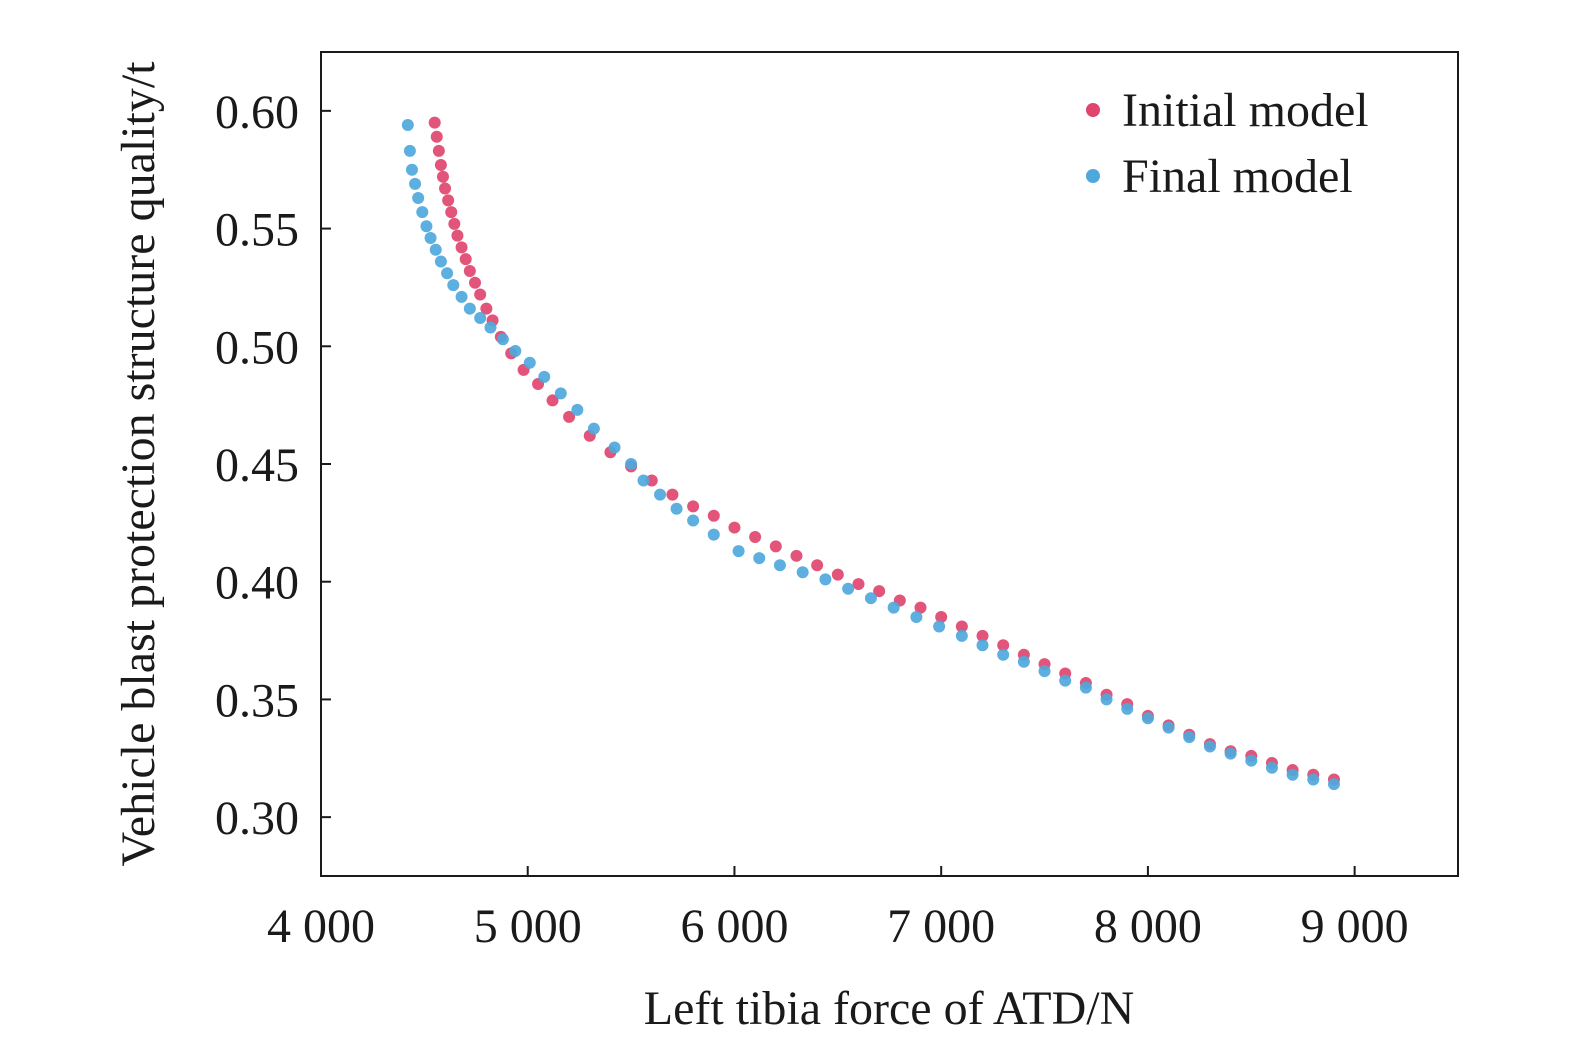 The height and width of the screenshot is (1052, 1575). I want to click on y-tick-label: 0.40, so click(257, 583).